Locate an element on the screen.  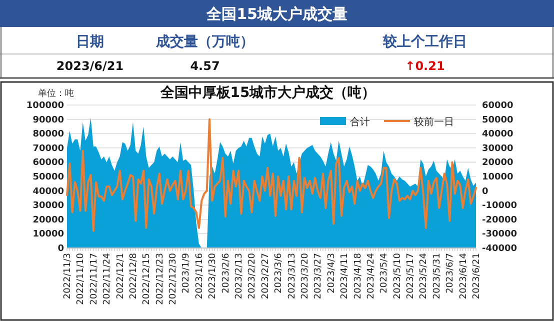
y-tick-label: 60000 is located at coordinates (48, 163).